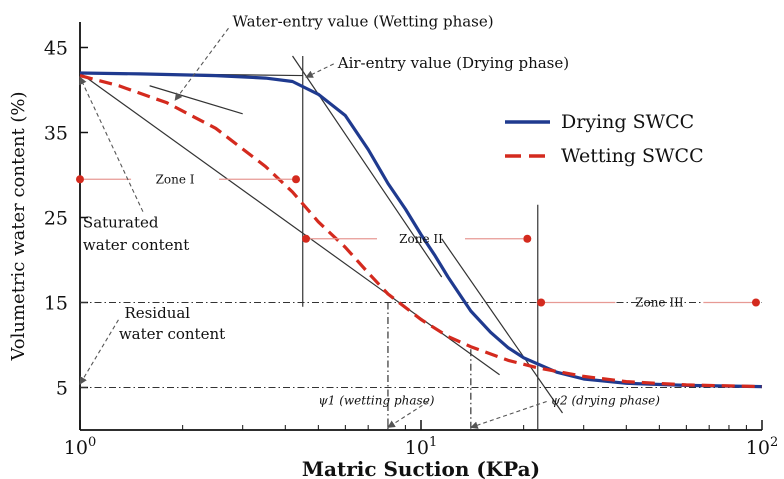  I want to click on zone-label: Zone III, so click(659, 303).